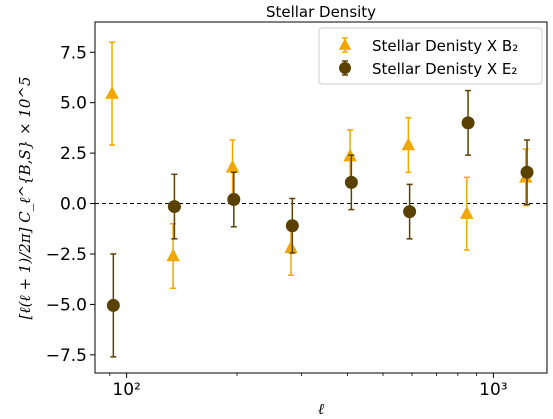 The height and width of the screenshot is (419, 553). I want to click on legend-marker-e2, so click(345, 68).